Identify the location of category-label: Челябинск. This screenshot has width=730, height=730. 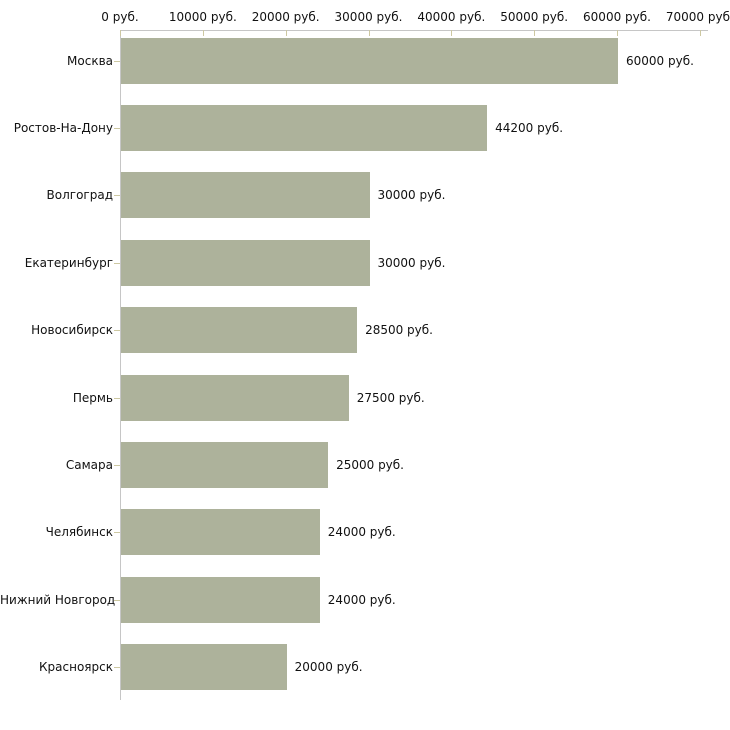
(79, 532).